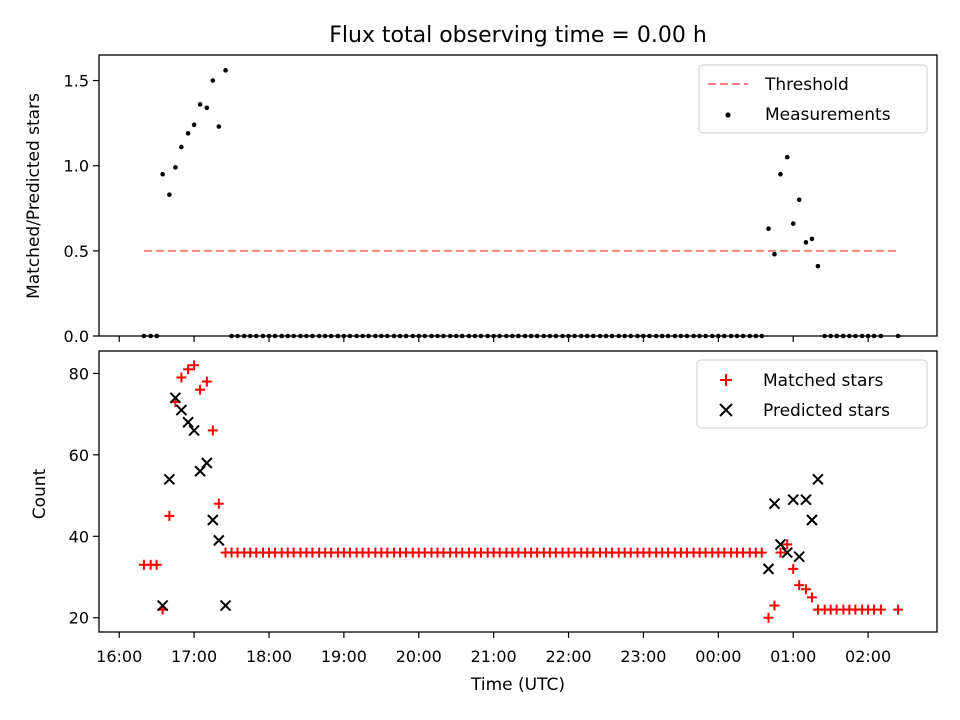 The image size is (960, 720). I want to click on legend-matched-swatch, so click(726, 380).